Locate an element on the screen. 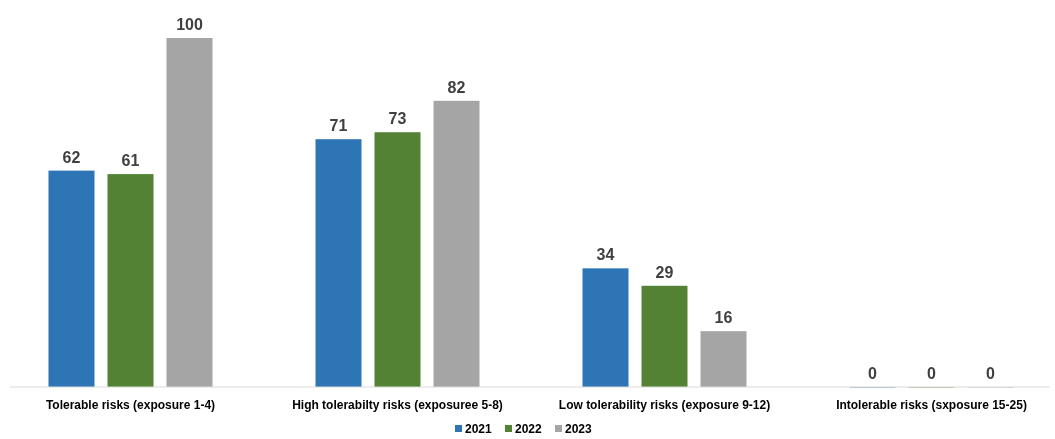 This screenshot has height=439, width=1055. data-label: 29 is located at coordinates (664, 272).